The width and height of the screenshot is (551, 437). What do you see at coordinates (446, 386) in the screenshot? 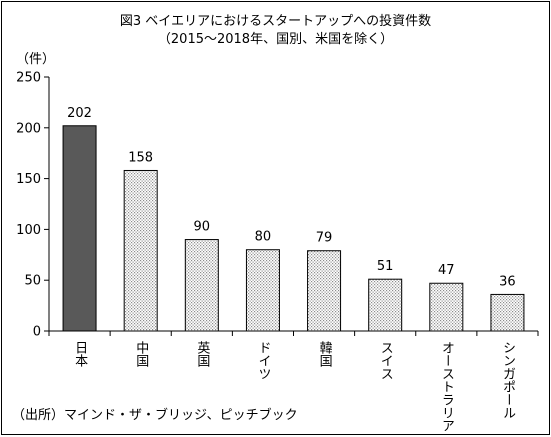
I see `category-label: オーストラリア` at bounding box center [446, 386].